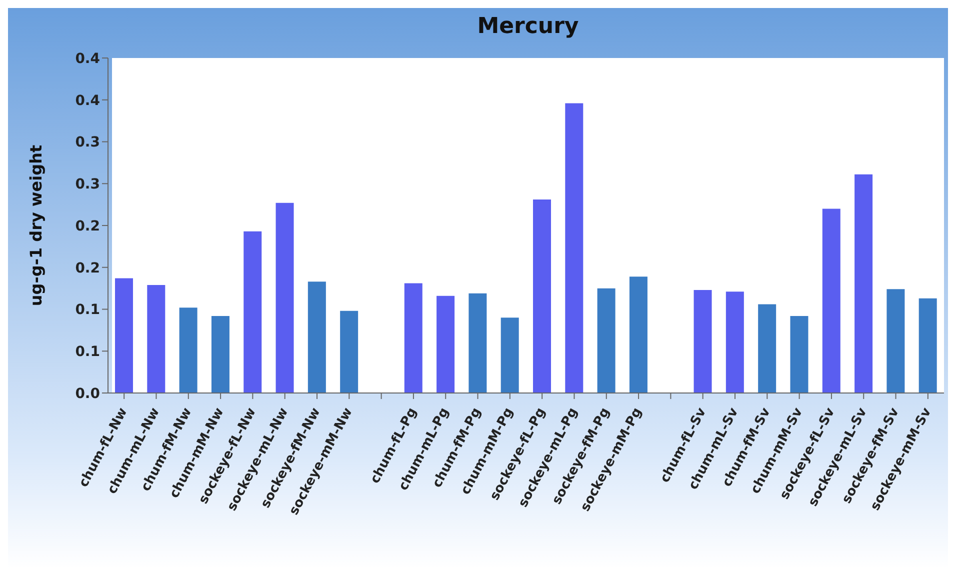  I want to click on y-axis-title: ug-g-1 dry weight, so click(36, 225).